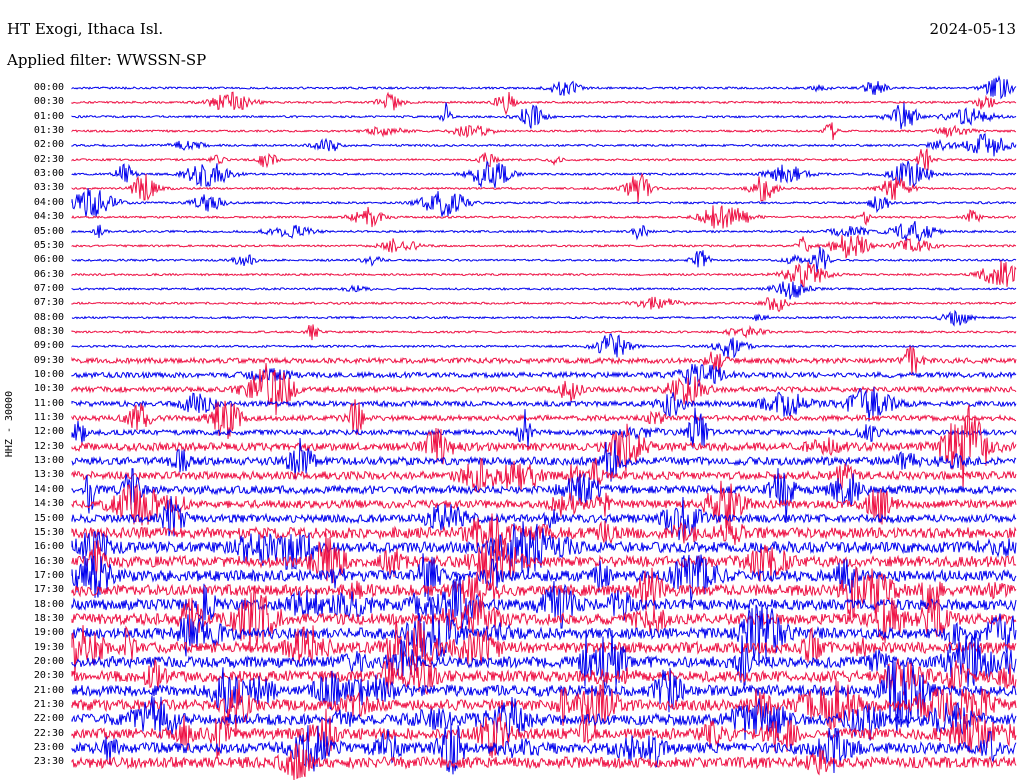 The image size is (1024, 780). What do you see at coordinates (48, 145) in the screenshot?
I see `time-label-0200: 02:00` at bounding box center [48, 145].